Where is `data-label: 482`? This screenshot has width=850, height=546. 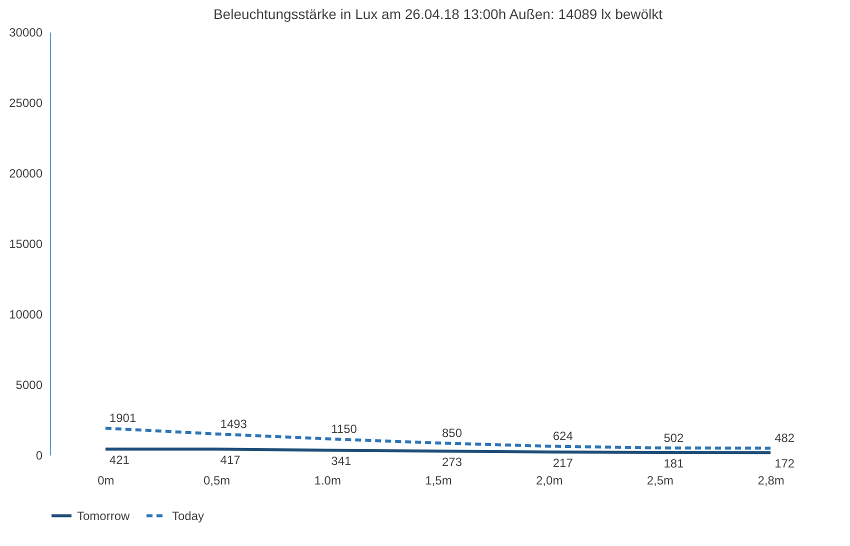
data-label: 482 is located at coordinates (784, 438).